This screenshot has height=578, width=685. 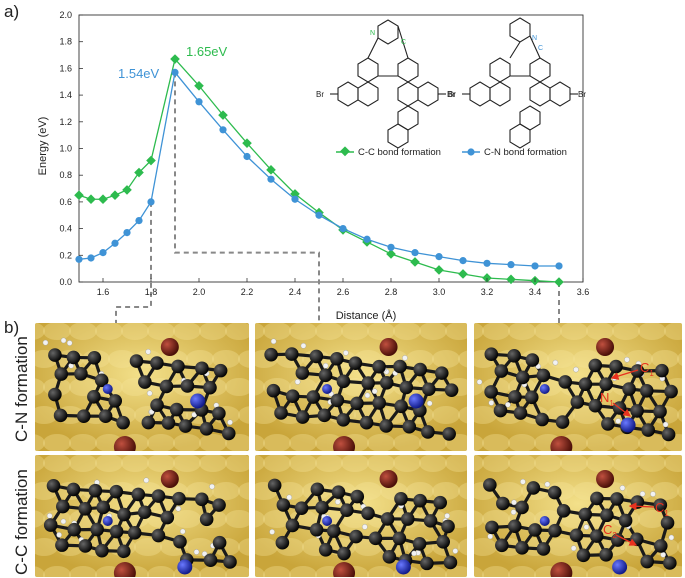 What do you see at coordinates (207, 51) in the screenshot?
I see `peak-label-cc: 1.65eV` at bounding box center [207, 51].